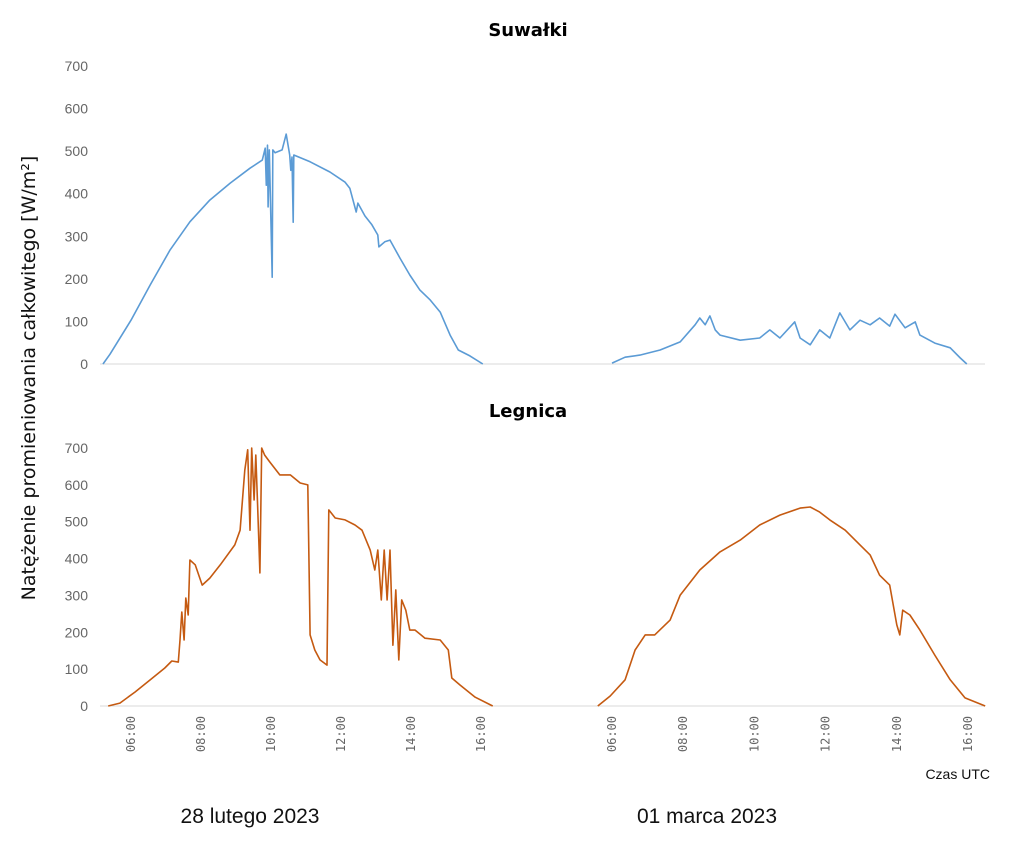  Describe the element at coordinates (301, 577) in the screenshot. I see `series-line-legnica-day1` at that location.